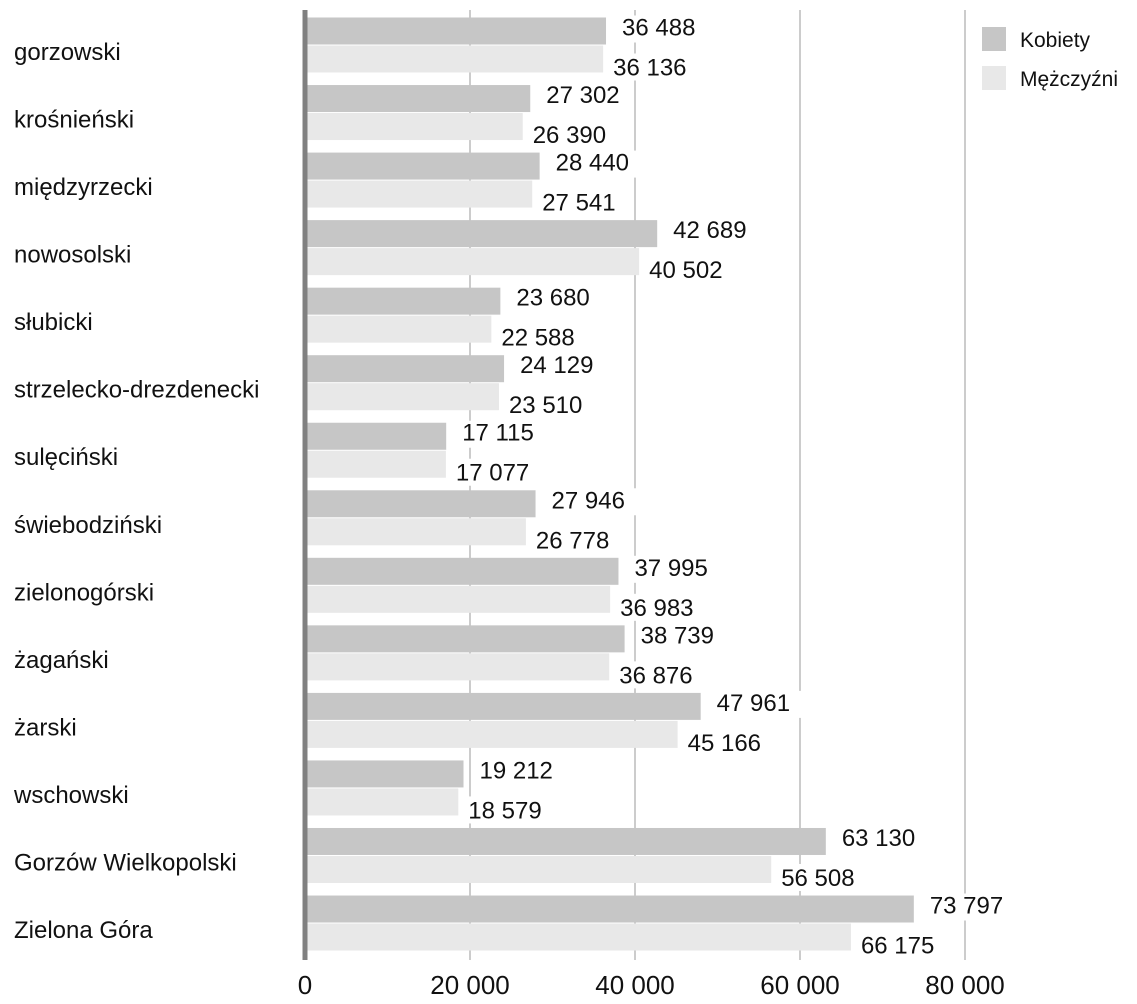 The image size is (1137, 1004). Describe the element at coordinates (817, 878) in the screenshot. I see `value-label-mezczyzni: 56 508` at that location.